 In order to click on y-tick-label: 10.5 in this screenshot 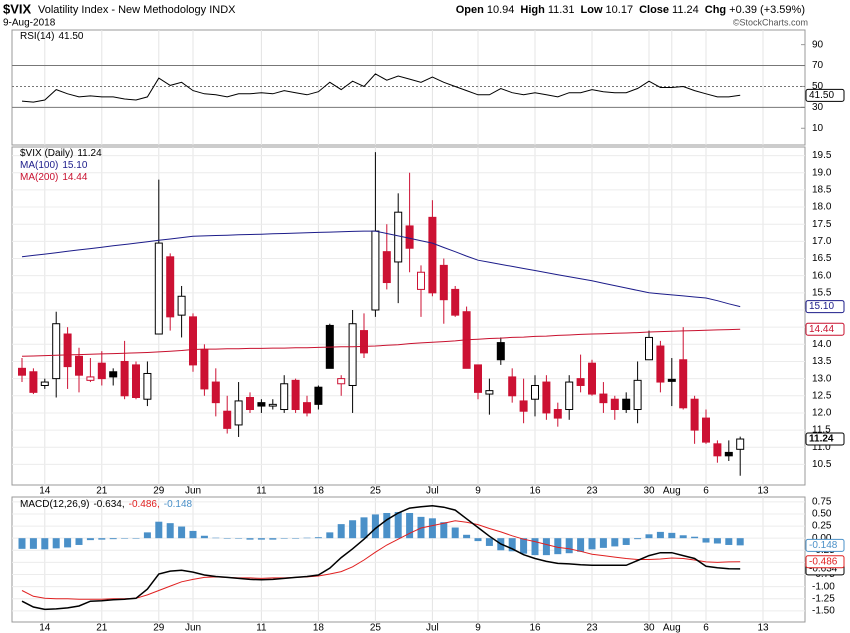, I will do `click(822, 464)`.